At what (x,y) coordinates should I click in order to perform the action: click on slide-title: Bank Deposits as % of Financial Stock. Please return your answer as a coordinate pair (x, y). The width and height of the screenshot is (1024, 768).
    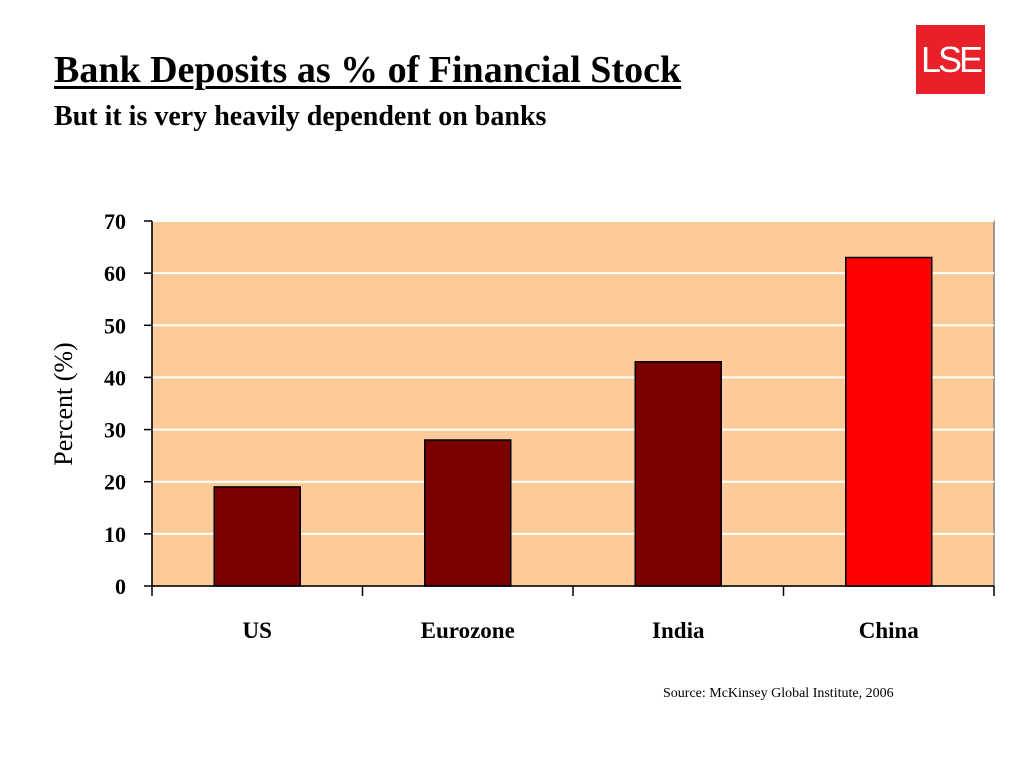
    Looking at the image, I should click on (368, 70).